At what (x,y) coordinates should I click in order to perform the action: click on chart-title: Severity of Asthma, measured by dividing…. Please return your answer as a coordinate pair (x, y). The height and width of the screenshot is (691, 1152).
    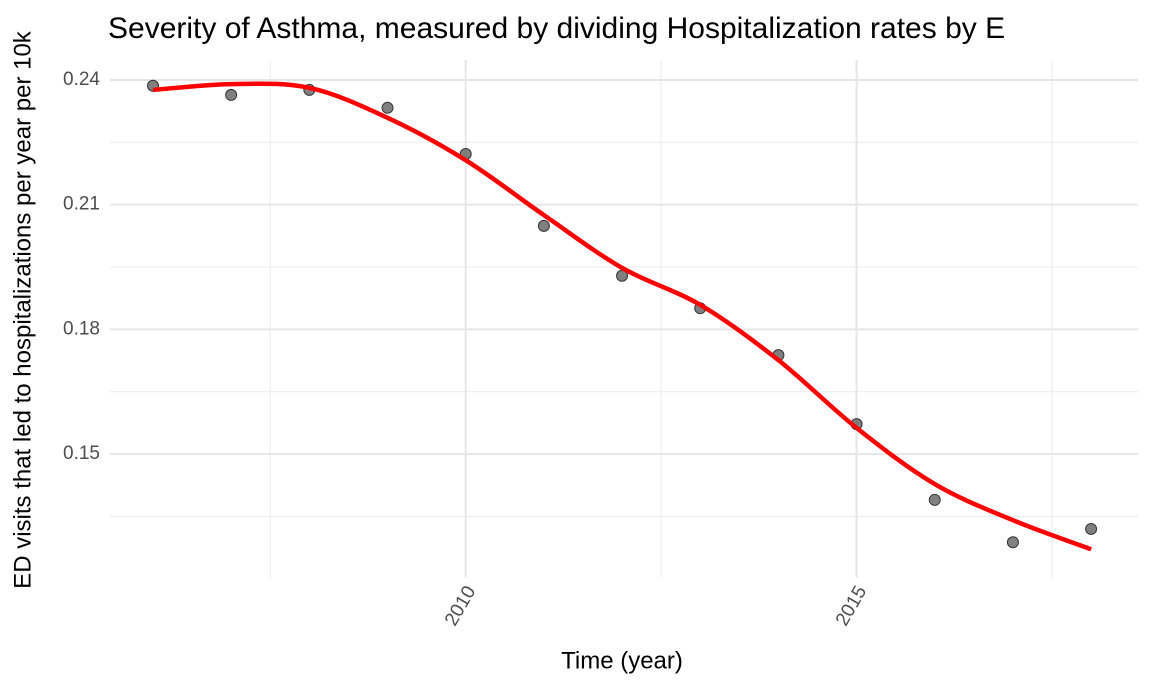
    Looking at the image, I should click on (556, 28).